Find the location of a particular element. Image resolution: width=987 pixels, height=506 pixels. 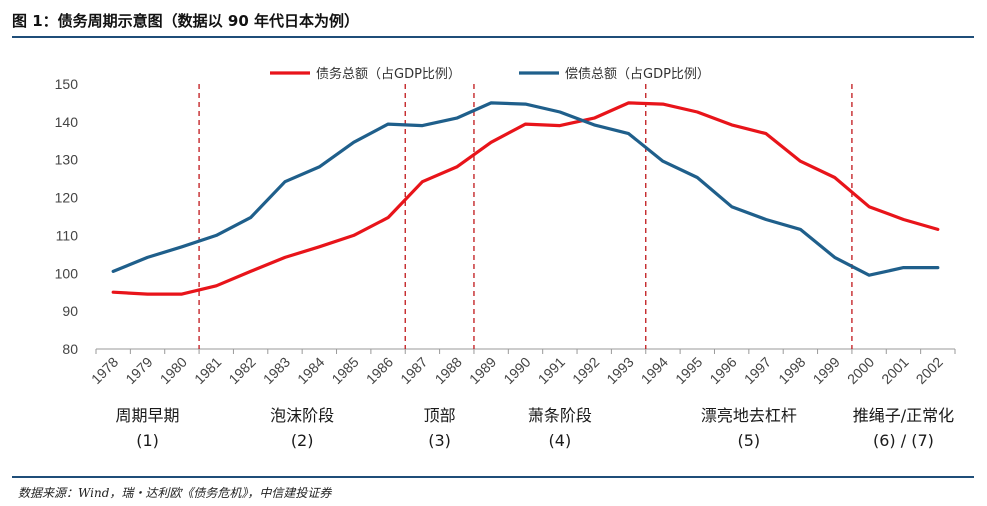

y-tick-label: 150 is located at coordinates (67, 84).